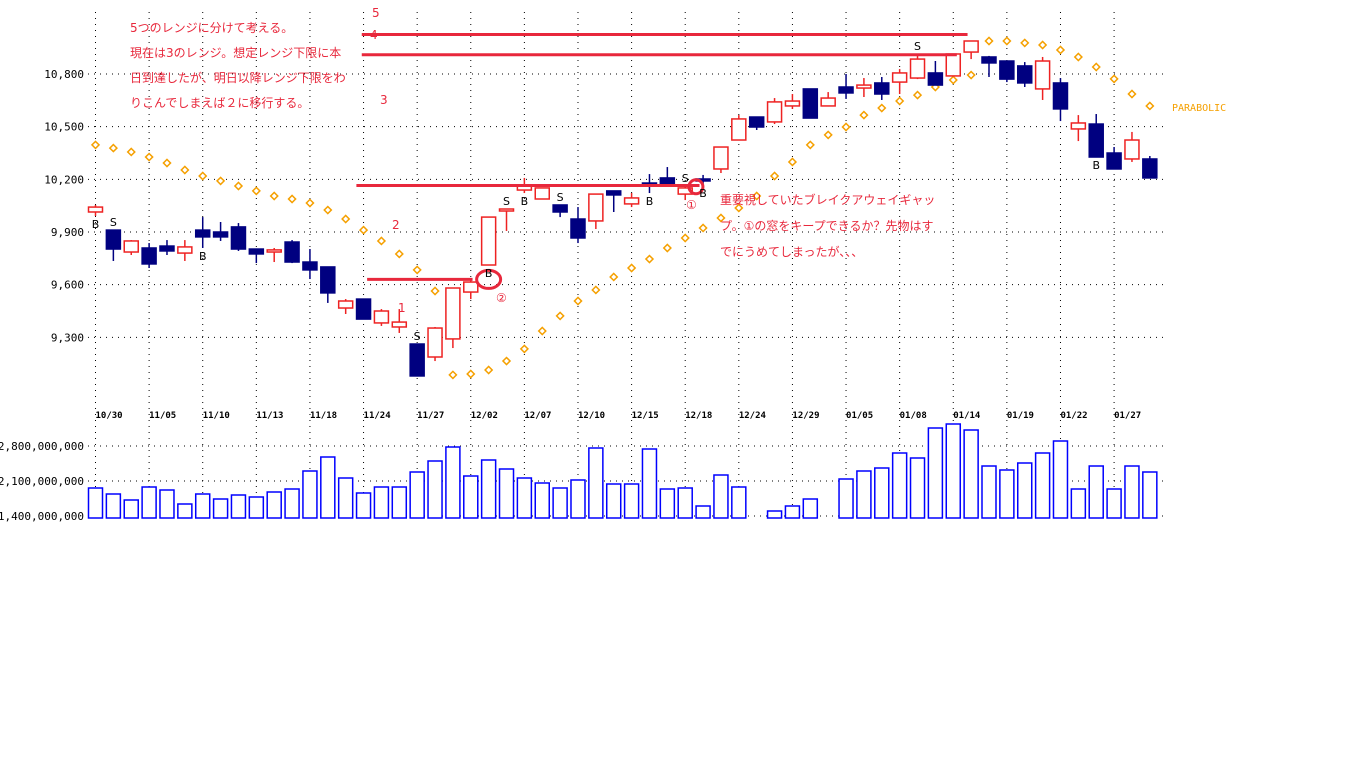 Image resolution: width=1366 pixels, height=768 pixels. Describe the element at coordinates (64, 74) in the screenshot. I see `y-tick-label: 10,800` at that location.